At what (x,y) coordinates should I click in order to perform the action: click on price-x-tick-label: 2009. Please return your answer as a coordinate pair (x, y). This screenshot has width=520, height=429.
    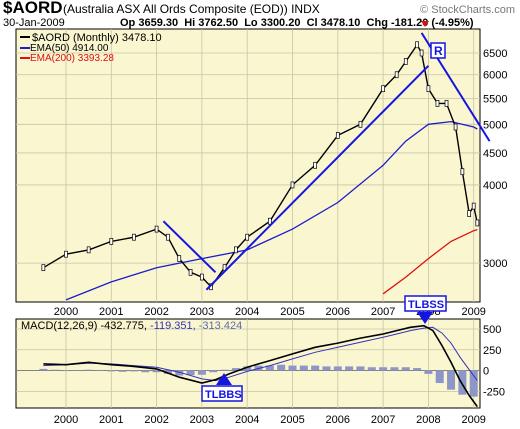
    Looking at the image, I should click on (473, 312).